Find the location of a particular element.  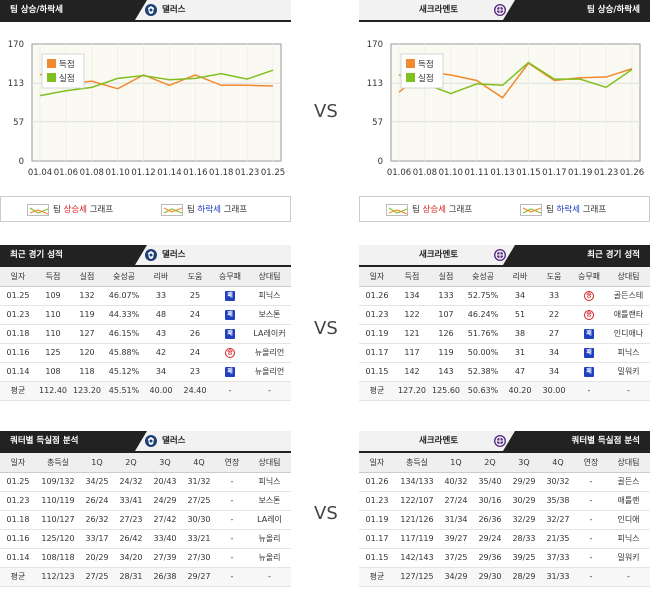

date-cell: 01.15 is located at coordinates (377, 372).